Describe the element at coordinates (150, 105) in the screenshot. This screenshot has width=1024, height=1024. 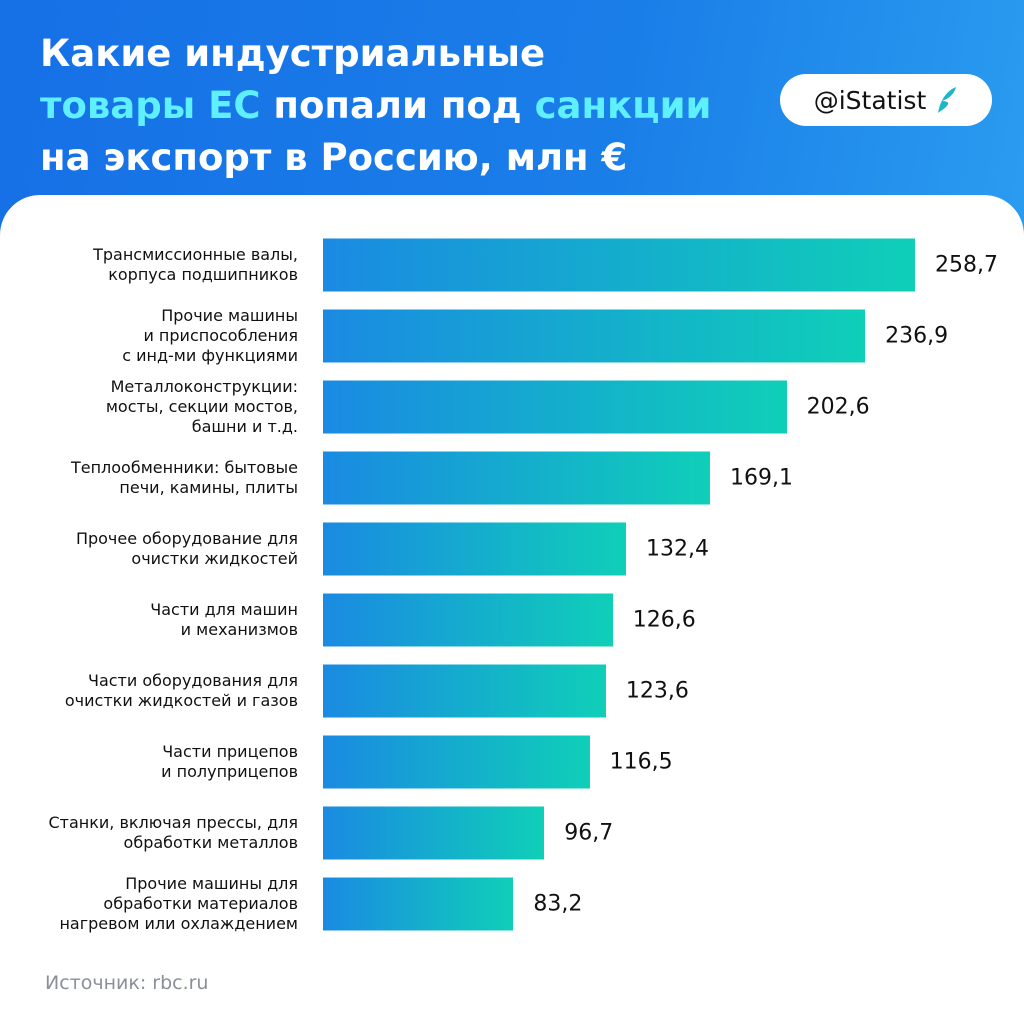
I see `title-part: товары ЕС` at that location.